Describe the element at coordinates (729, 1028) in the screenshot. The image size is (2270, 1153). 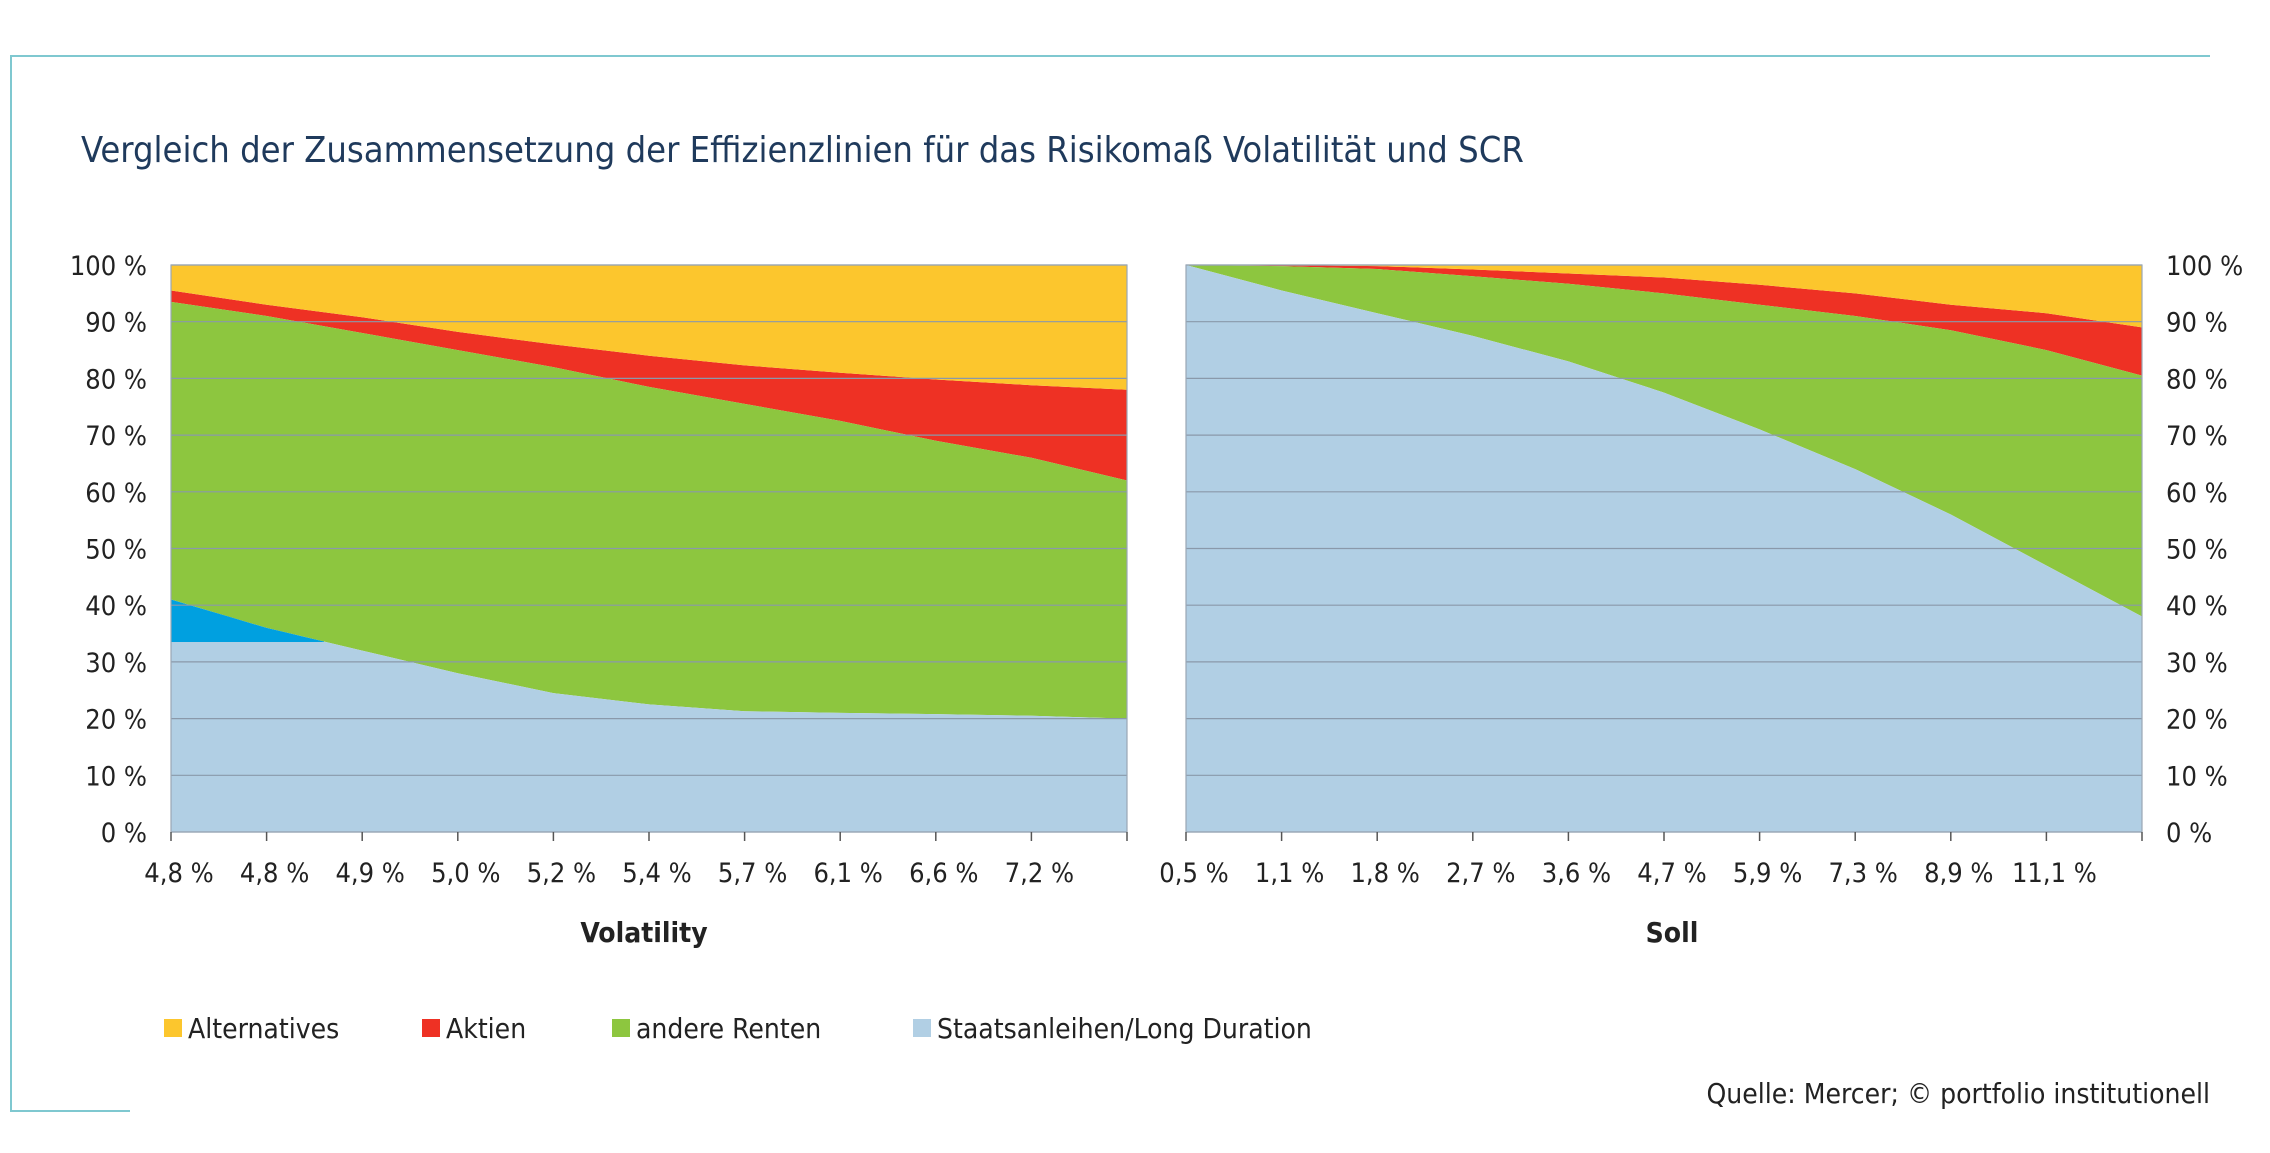
I see `legend-label-andere-renten: andere Renten` at that location.